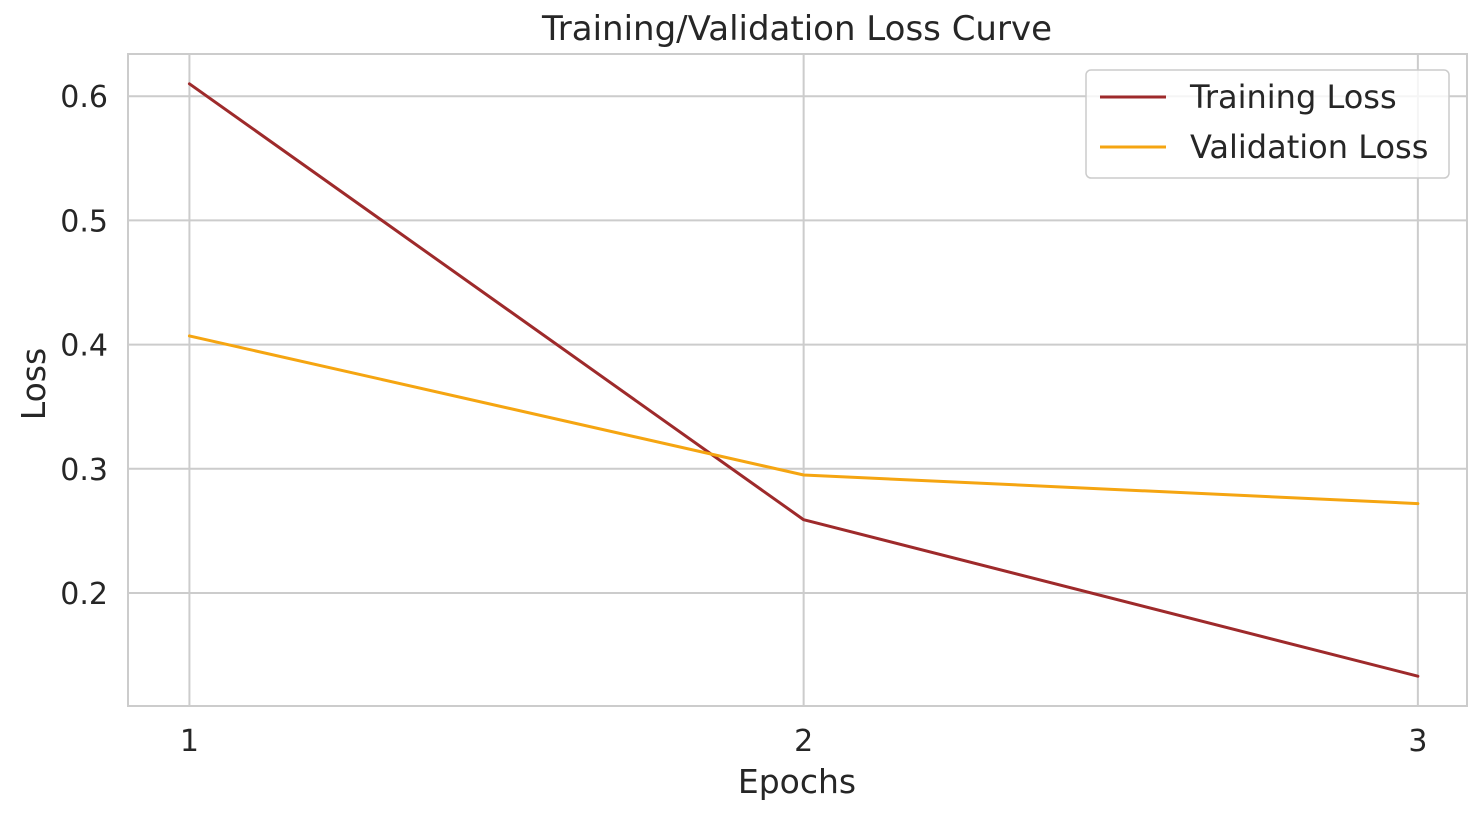  Describe the element at coordinates (84, 97) in the screenshot. I see `y-tick-label-0.6: 0.6` at that location.